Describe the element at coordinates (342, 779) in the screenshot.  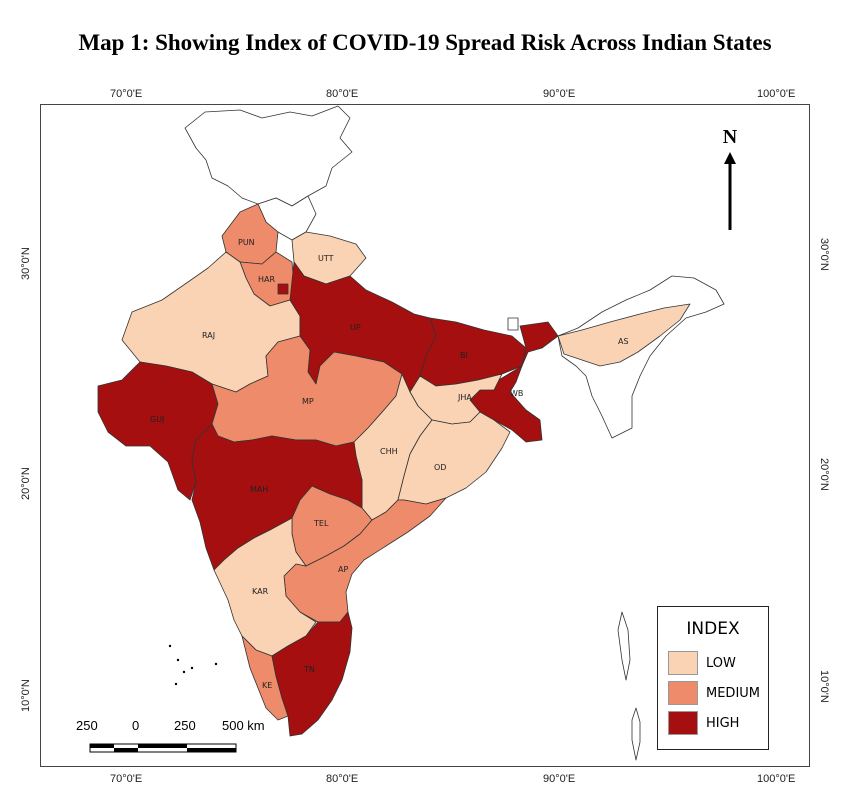
I see `lon-tick-bottom-80: 80°0'E` at that location.